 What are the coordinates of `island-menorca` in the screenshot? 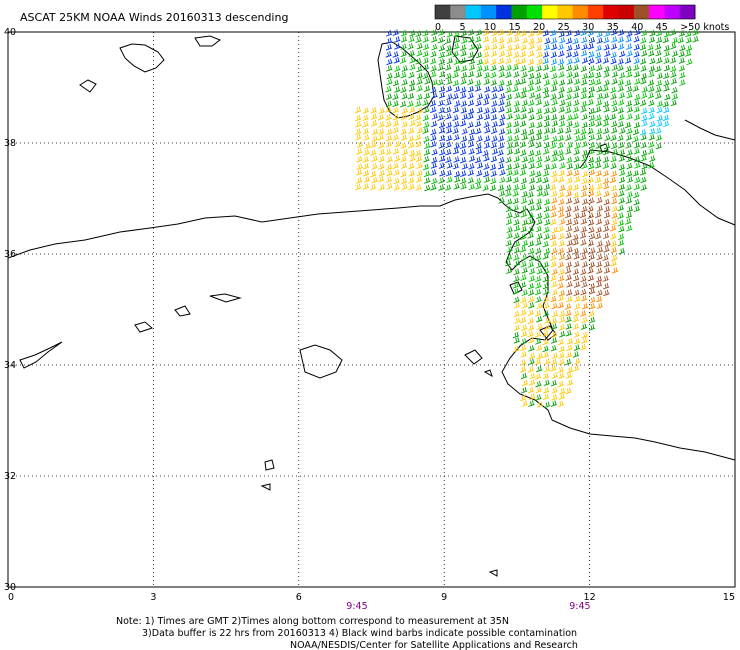 It's located at (208, 41).